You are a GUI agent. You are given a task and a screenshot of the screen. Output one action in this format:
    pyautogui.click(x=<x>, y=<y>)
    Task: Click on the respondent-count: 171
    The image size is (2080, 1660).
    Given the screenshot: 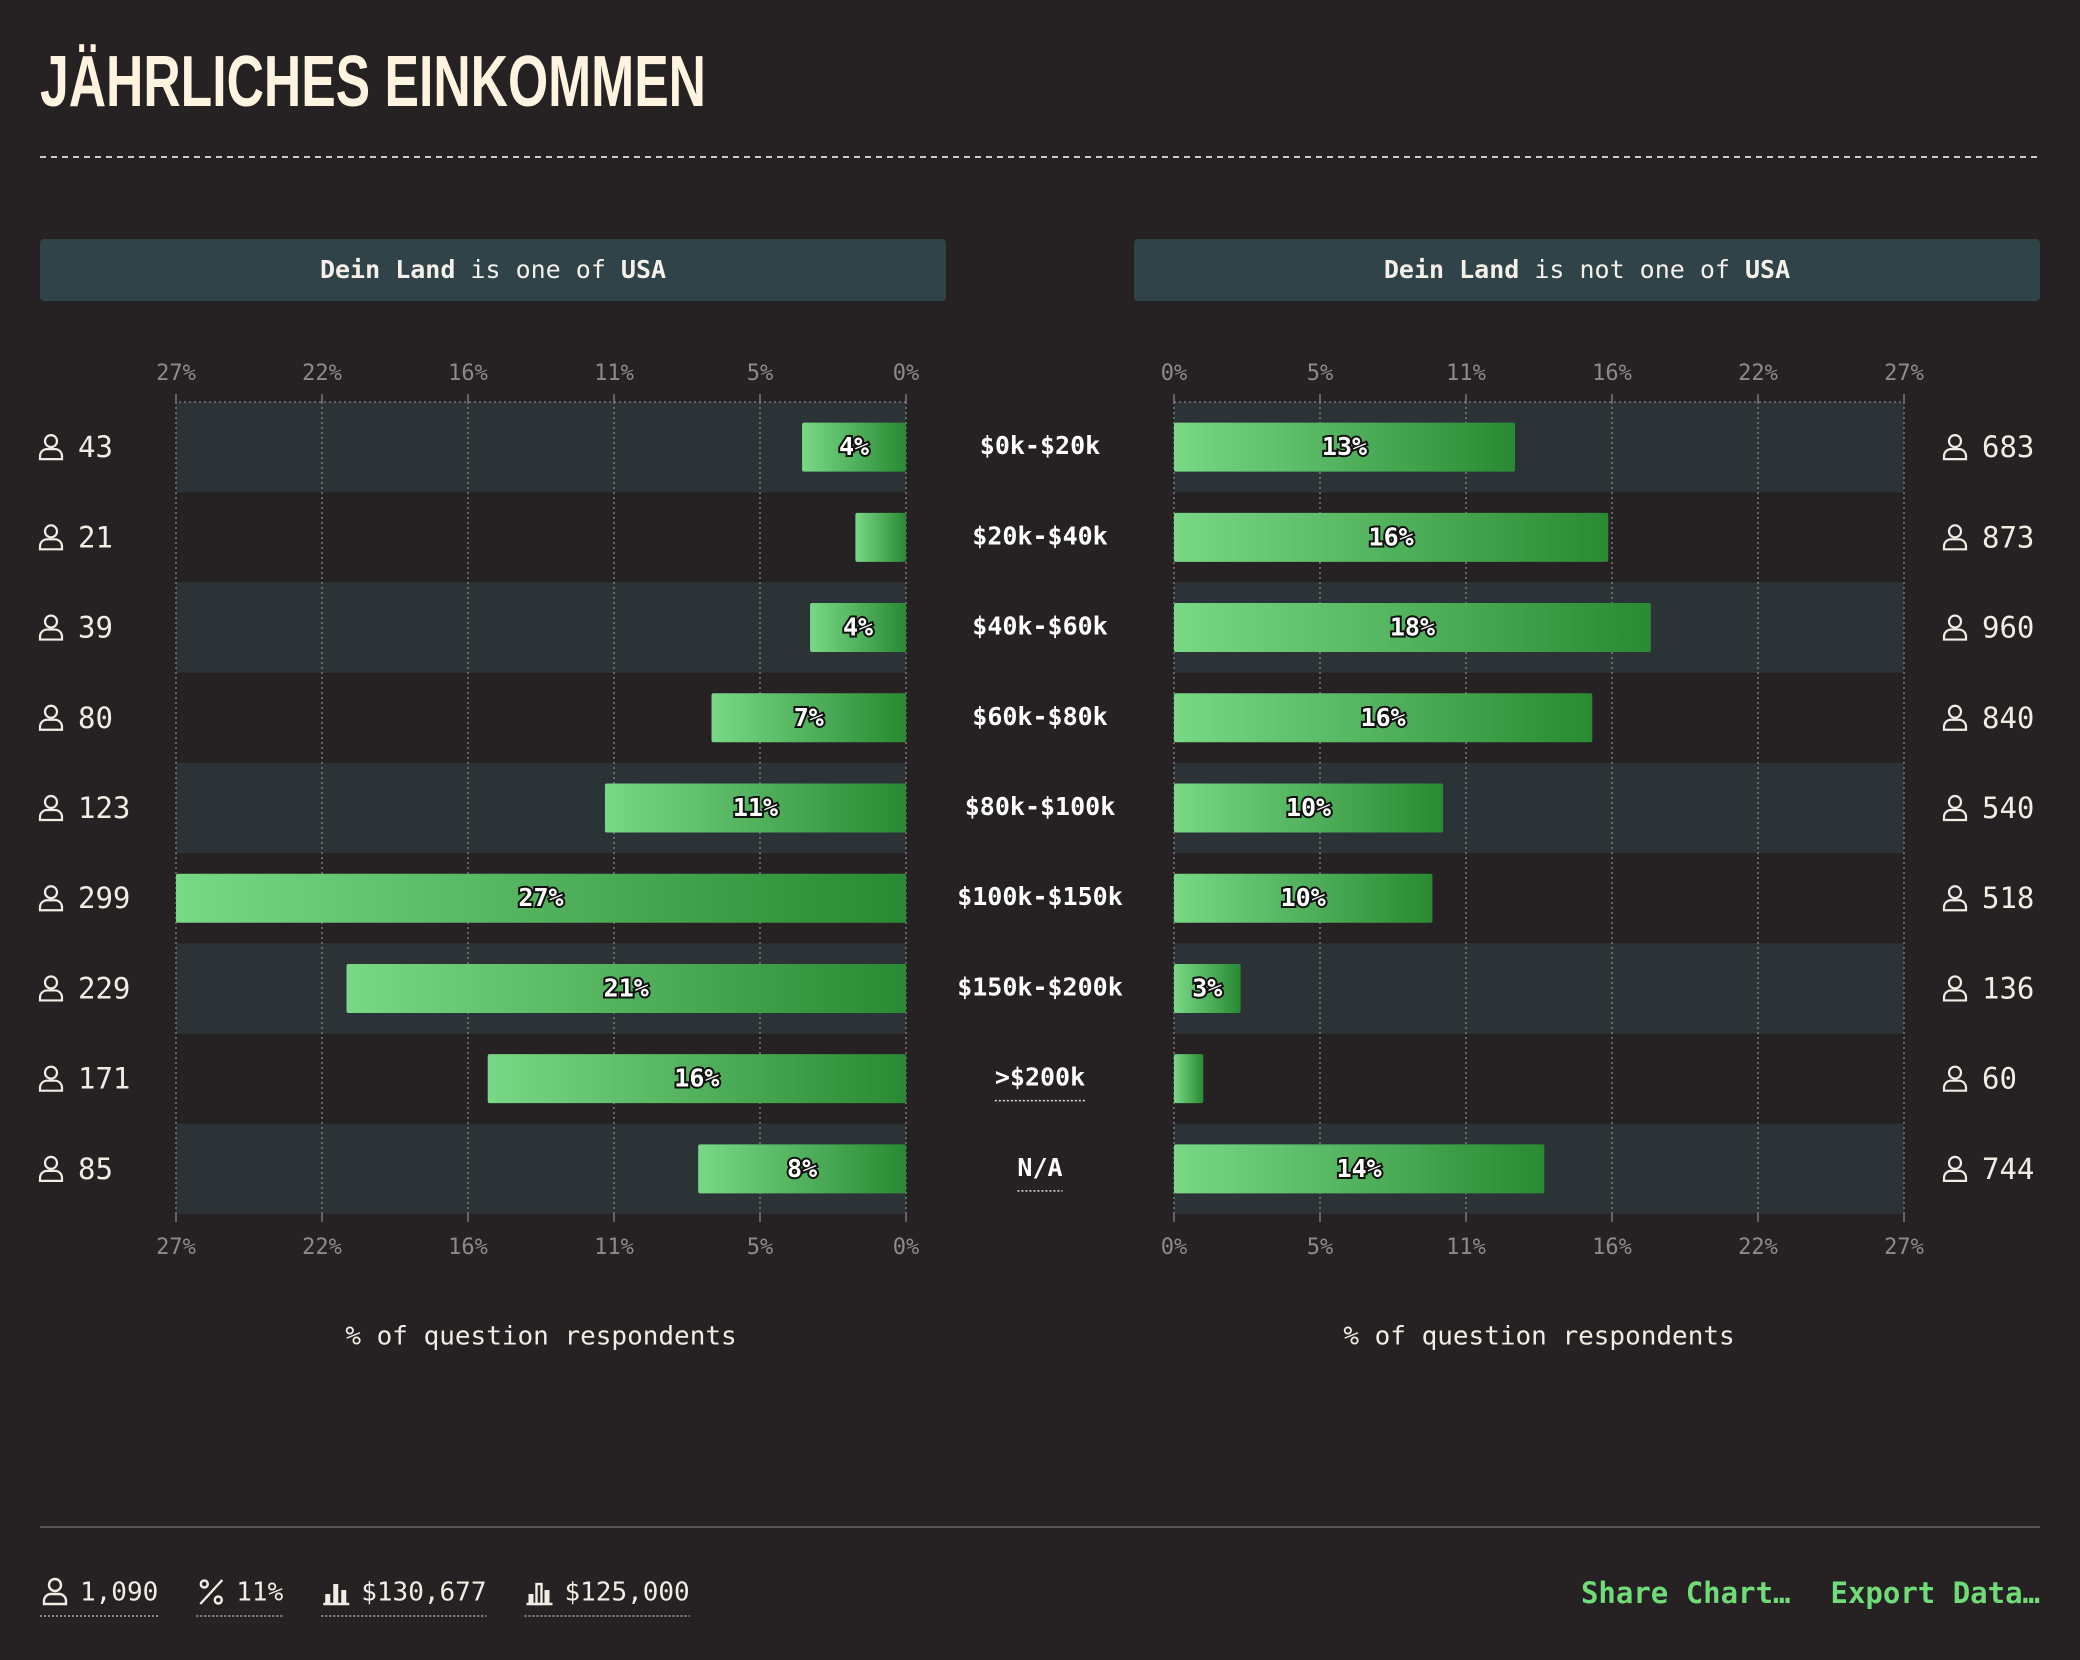 What is the action you would take?
    pyautogui.click(x=104, y=1079)
    